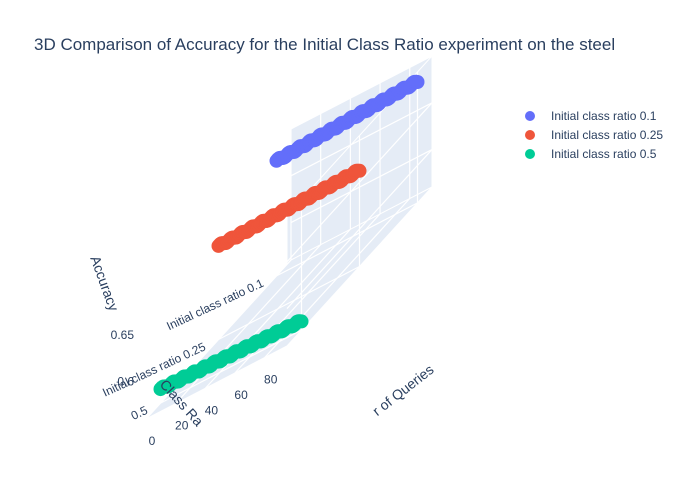 This screenshot has width=700, height=500. What do you see at coordinates (241, 395) in the screenshot?
I see `x-tick-label: 60` at bounding box center [241, 395].